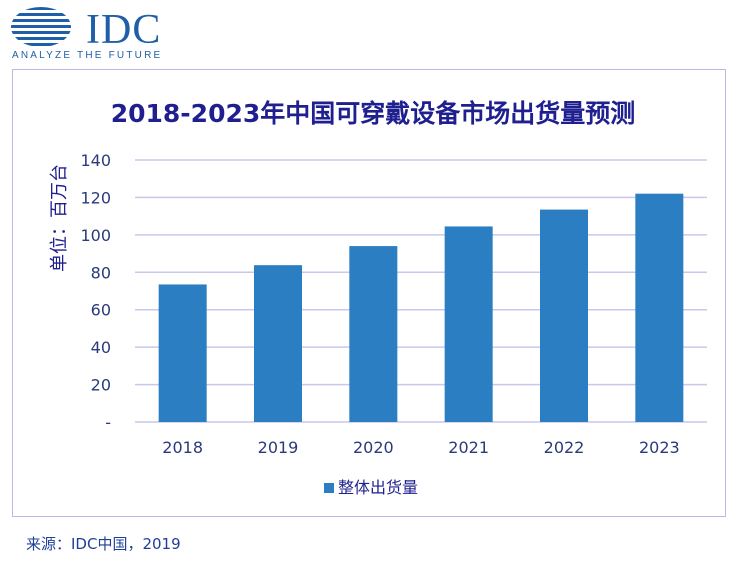 Image resolution: width=751 pixels, height=561 pixels. I want to click on x-tick-label: 2023, so click(659, 447).